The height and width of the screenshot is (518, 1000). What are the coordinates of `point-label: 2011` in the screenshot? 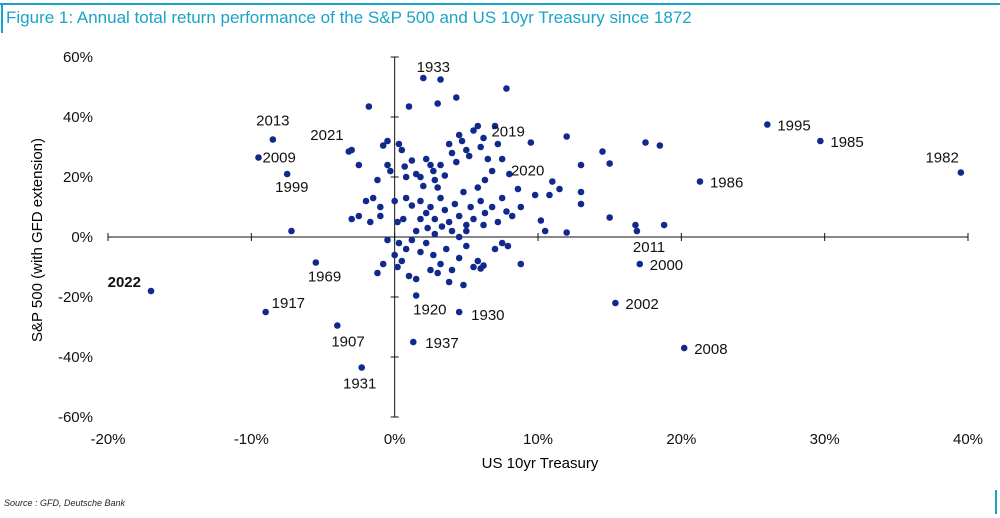 It's located at (649, 247).